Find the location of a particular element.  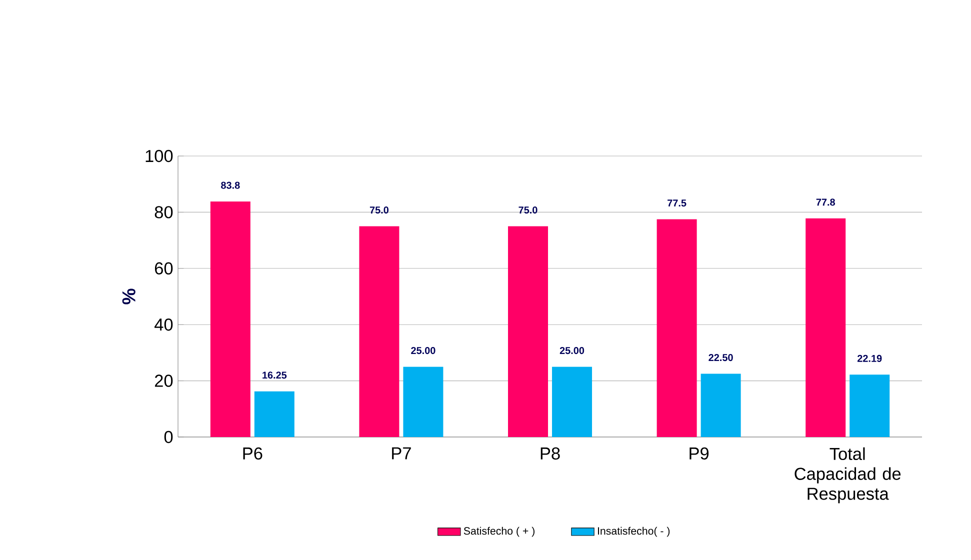

y-tick-label: 100 is located at coordinates (159, 156).